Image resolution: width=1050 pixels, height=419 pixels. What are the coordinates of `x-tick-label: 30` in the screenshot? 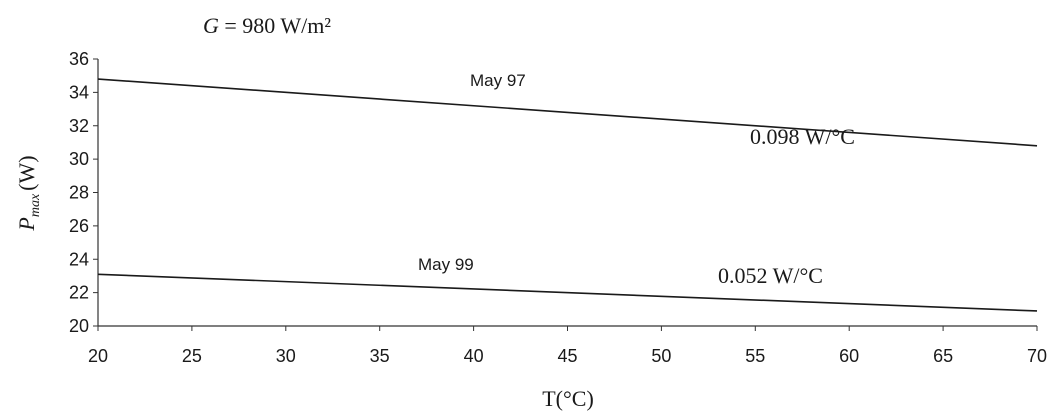 It's located at (286, 356).